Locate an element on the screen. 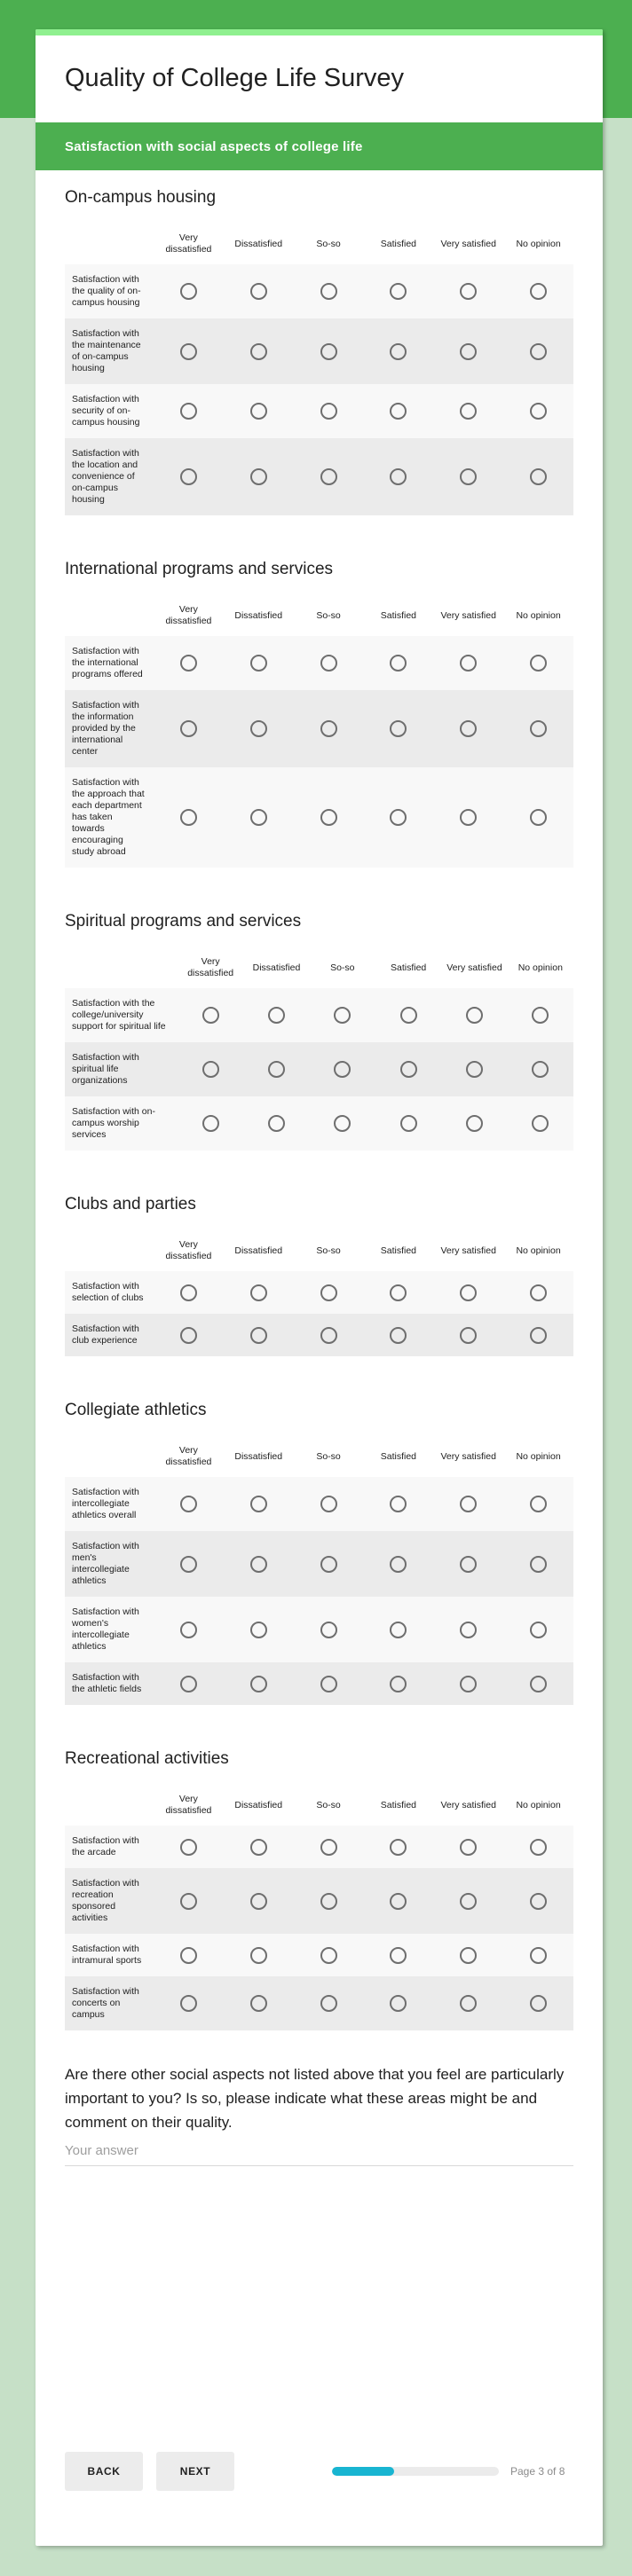 This screenshot has height=2576, width=632. next-button: NEXT is located at coordinates (195, 2471).